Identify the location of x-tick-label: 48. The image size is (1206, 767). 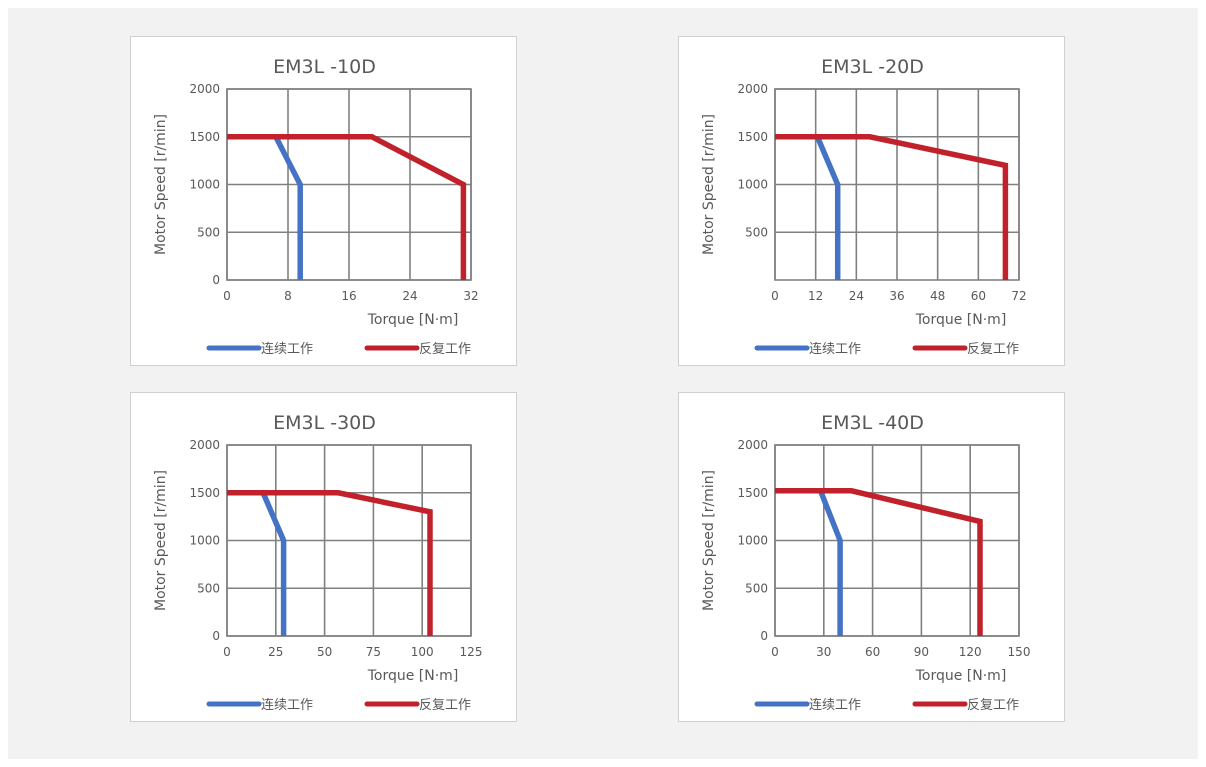
(937, 296).